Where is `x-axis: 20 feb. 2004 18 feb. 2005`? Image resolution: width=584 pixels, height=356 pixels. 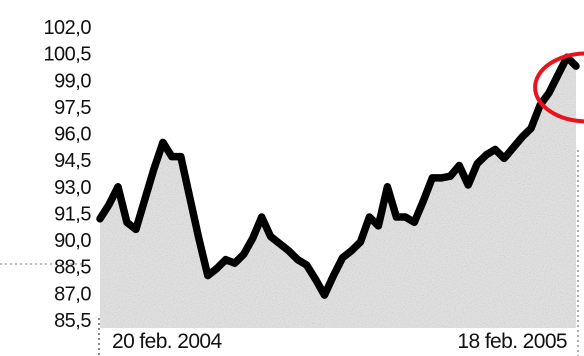
x-axis: 20 feb. 2004 18 feb. 2005 is located at coordinates (340, 341).